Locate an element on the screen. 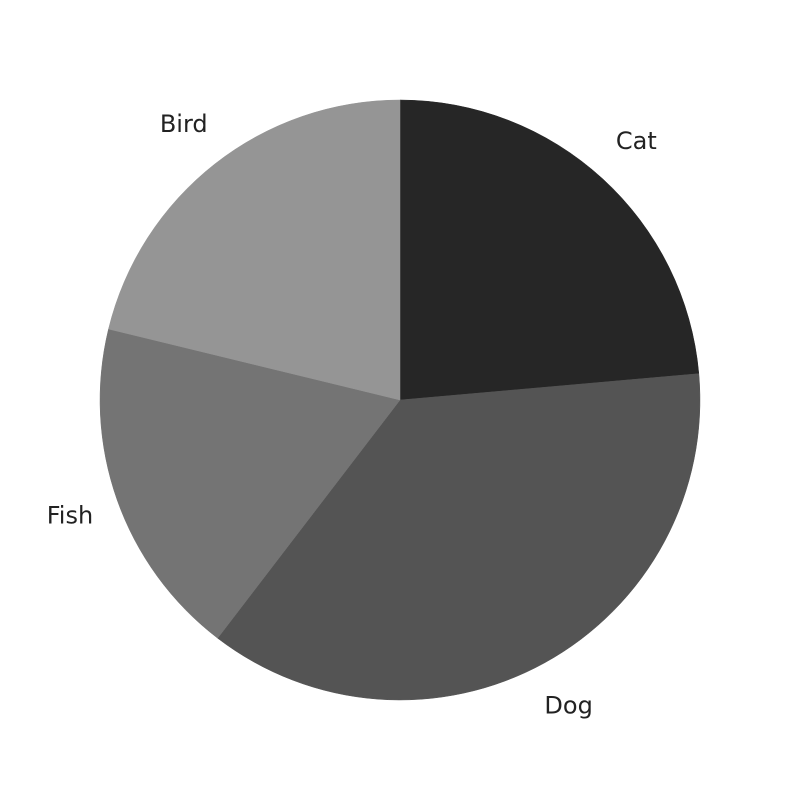 This screenshot has width=800, height=800. pie-slice-bird is located at coordinates (254, 250).